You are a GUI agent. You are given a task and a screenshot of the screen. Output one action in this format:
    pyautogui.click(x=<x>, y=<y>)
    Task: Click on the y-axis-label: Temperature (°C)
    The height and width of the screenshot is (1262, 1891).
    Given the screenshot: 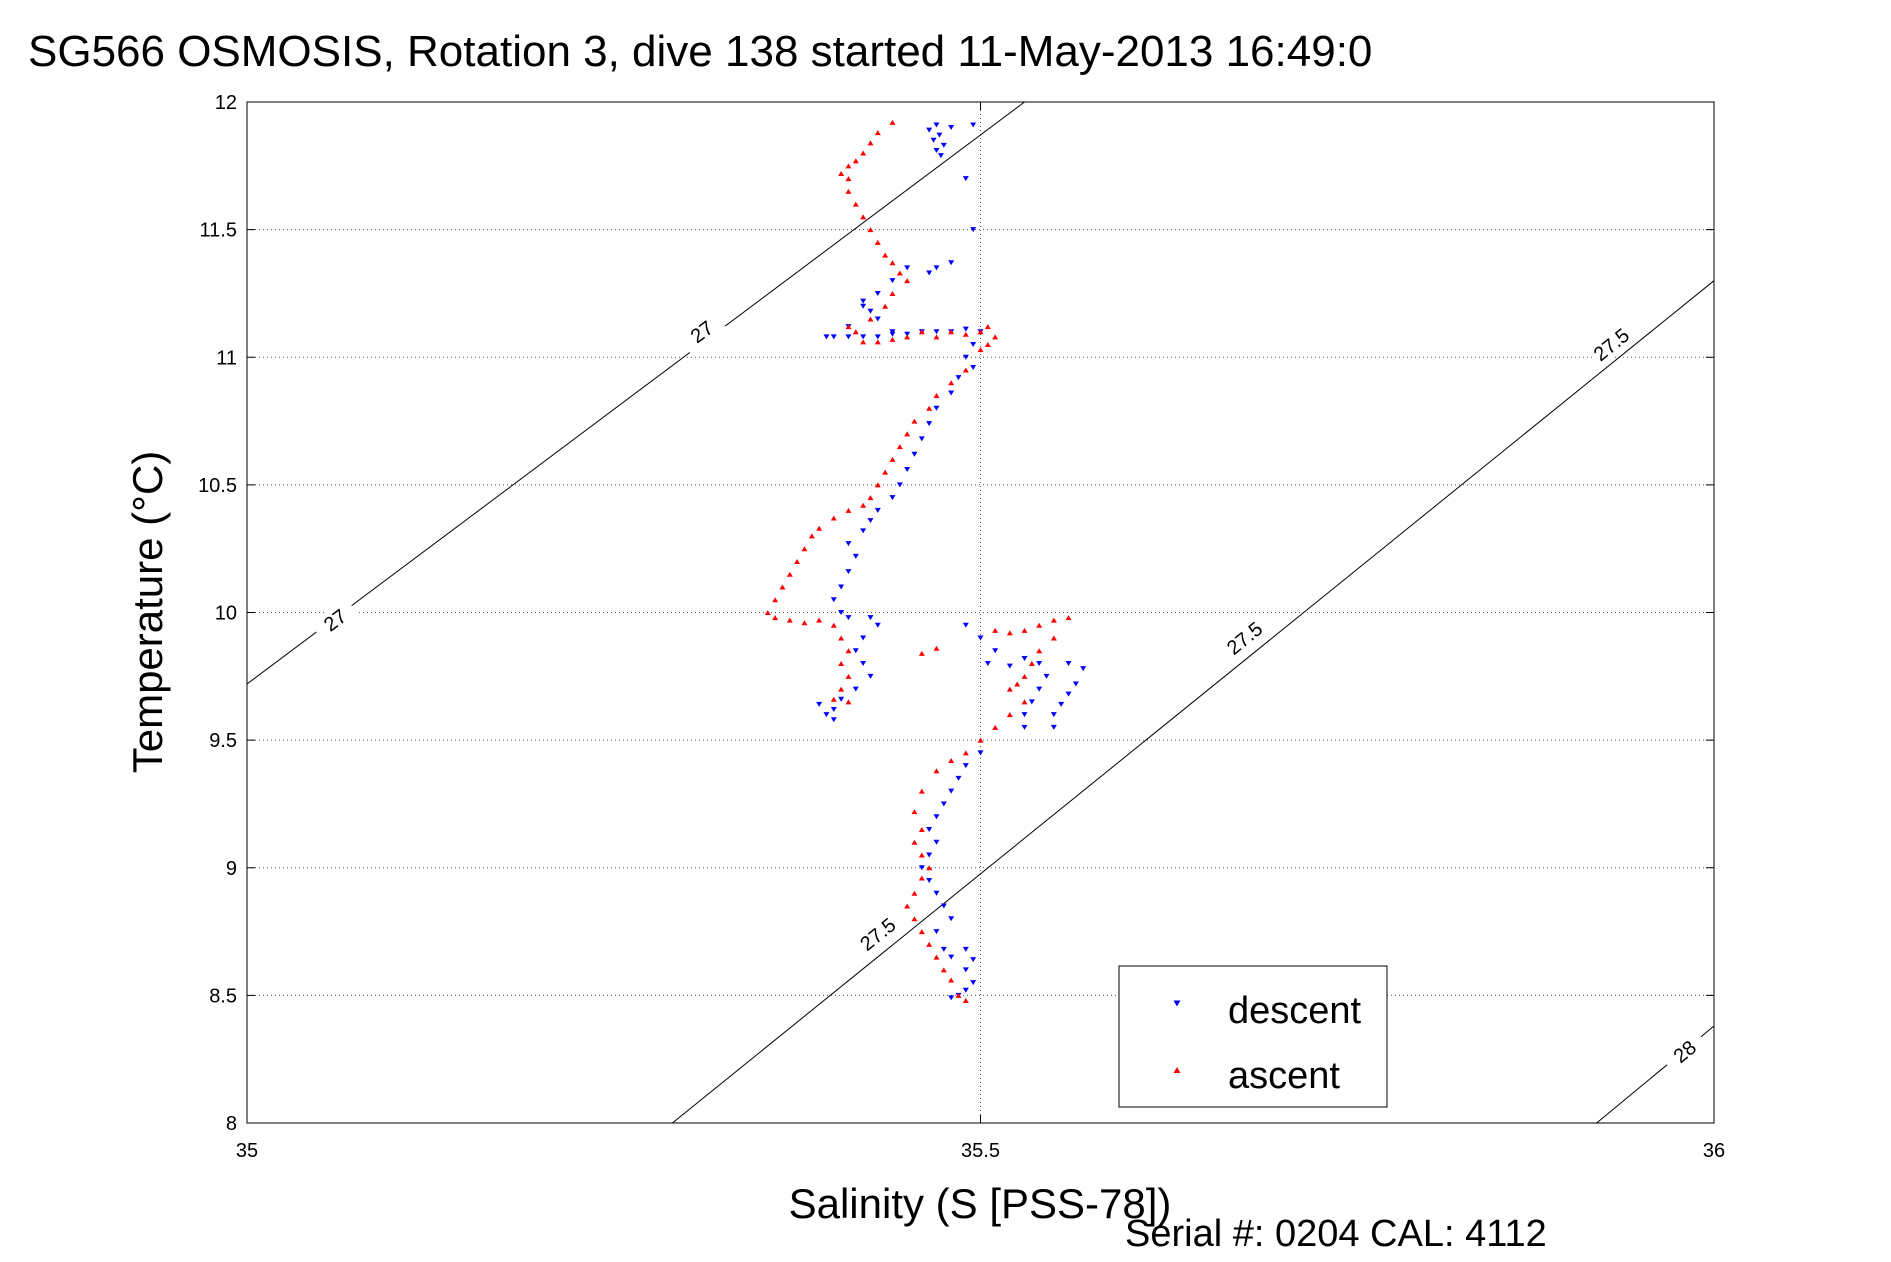 What is the action you would take?
    pyautogui.click(x=147, y=612)
    